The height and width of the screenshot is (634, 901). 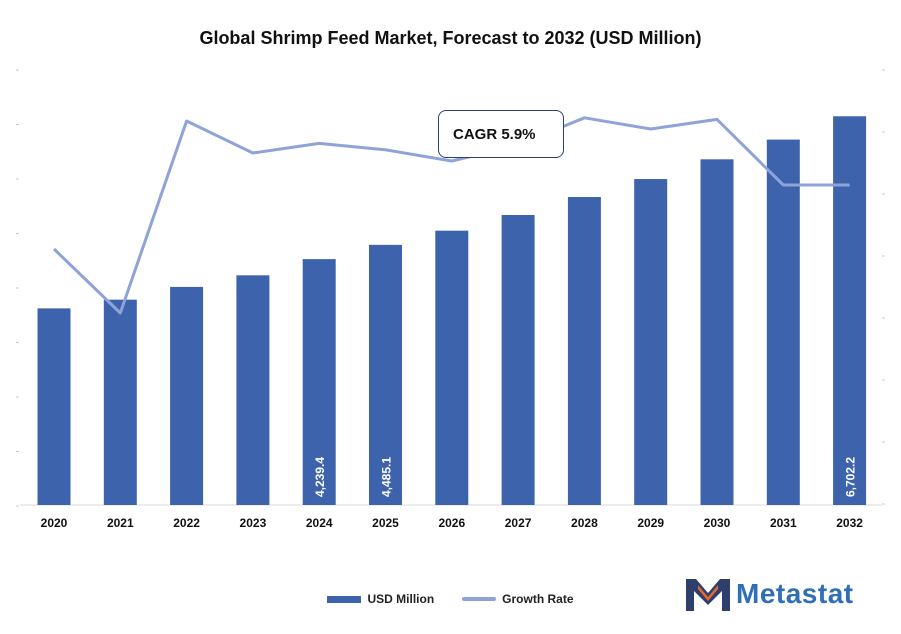 I want to click on bar-data-labels: 4,239.4 4,485.1 6,702.2, so click(x=585, y=477).